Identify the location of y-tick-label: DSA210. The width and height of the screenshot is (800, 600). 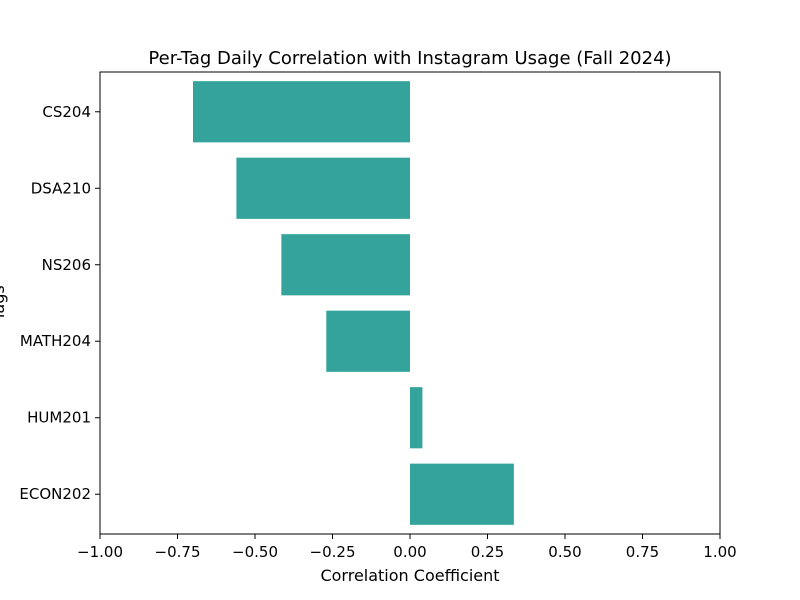
(61, 188).